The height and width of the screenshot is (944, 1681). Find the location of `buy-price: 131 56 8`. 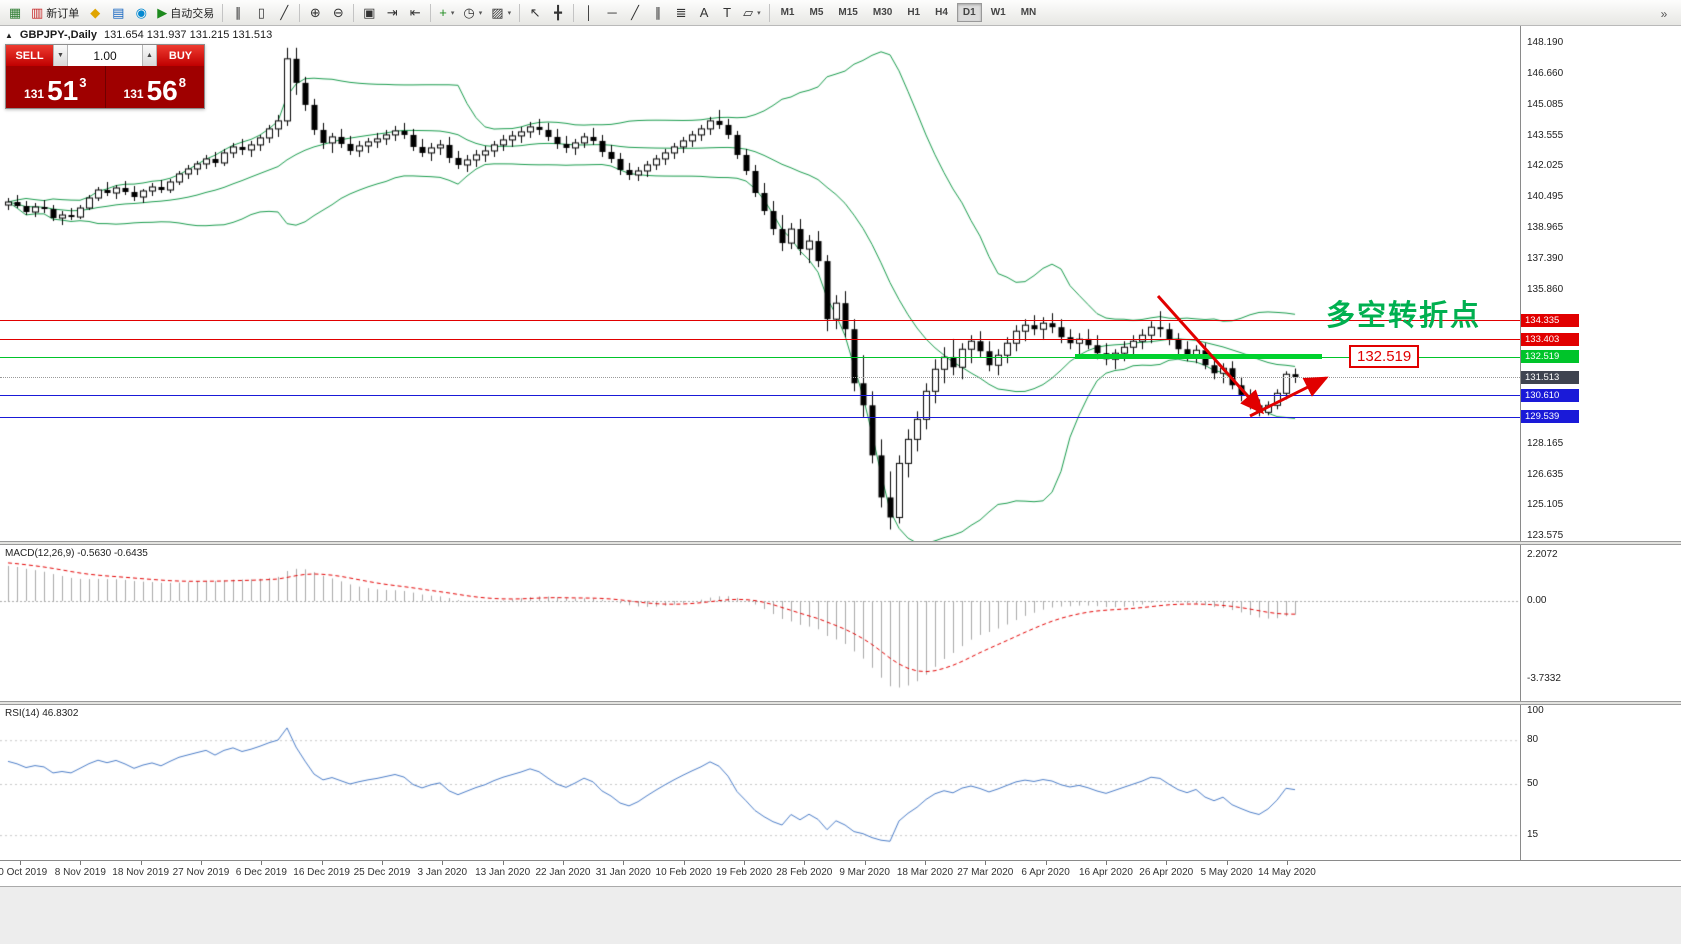

buy-price: 131 56 8 is located at coordinates (155, 87).